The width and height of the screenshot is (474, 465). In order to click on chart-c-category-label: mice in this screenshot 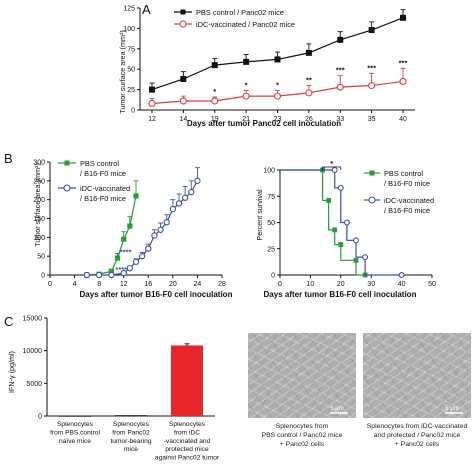, I will do `click(131, 449)`.